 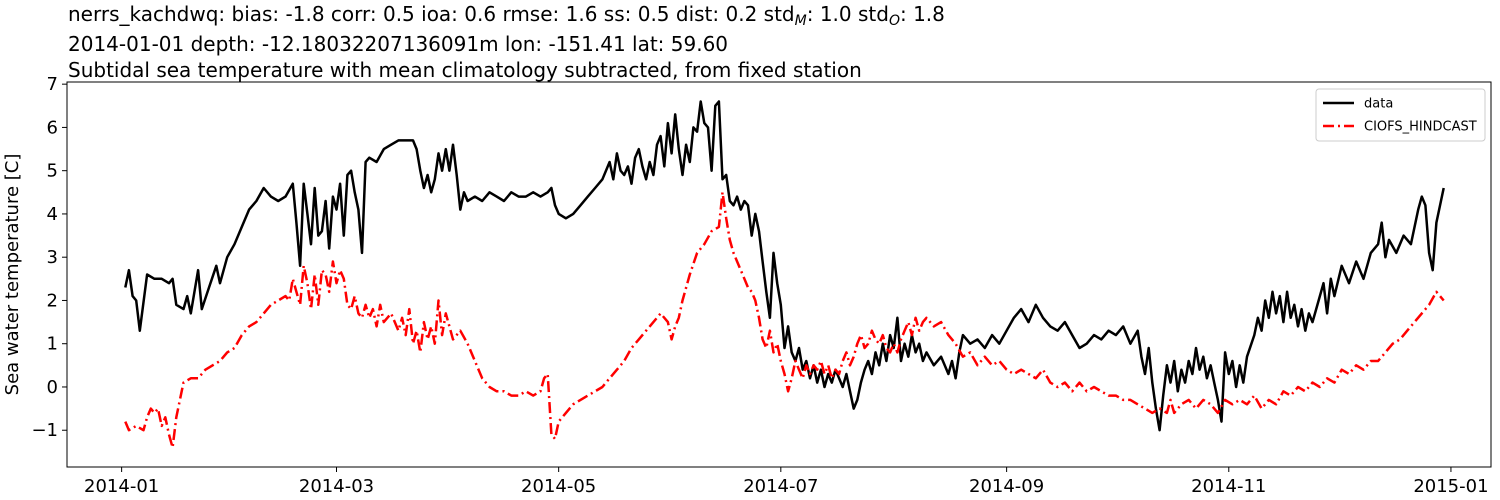 I want to click on legend: data CIOFS_HINDCAST, so click(x=1400, y=115).